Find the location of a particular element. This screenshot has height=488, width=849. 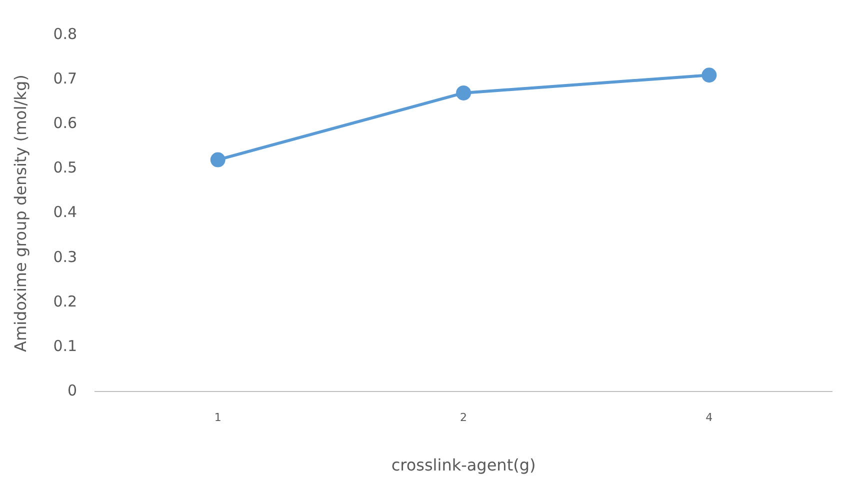

y-tick-label: 0.4 is located at coordinates (65, 212).